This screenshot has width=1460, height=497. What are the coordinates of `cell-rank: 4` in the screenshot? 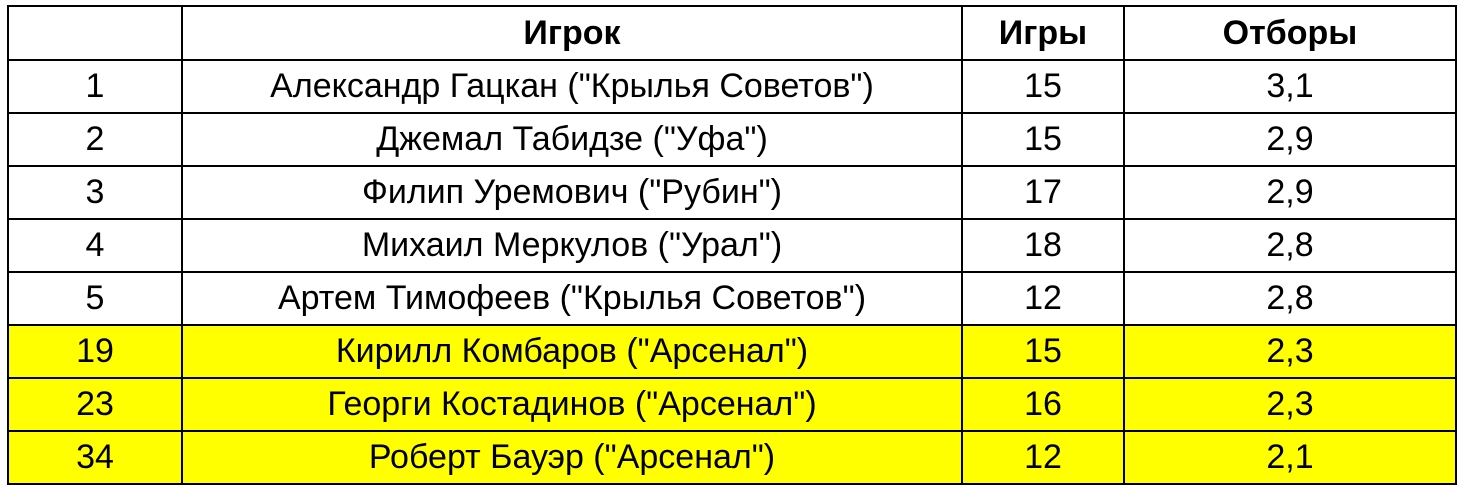 It's located at (95, 245).